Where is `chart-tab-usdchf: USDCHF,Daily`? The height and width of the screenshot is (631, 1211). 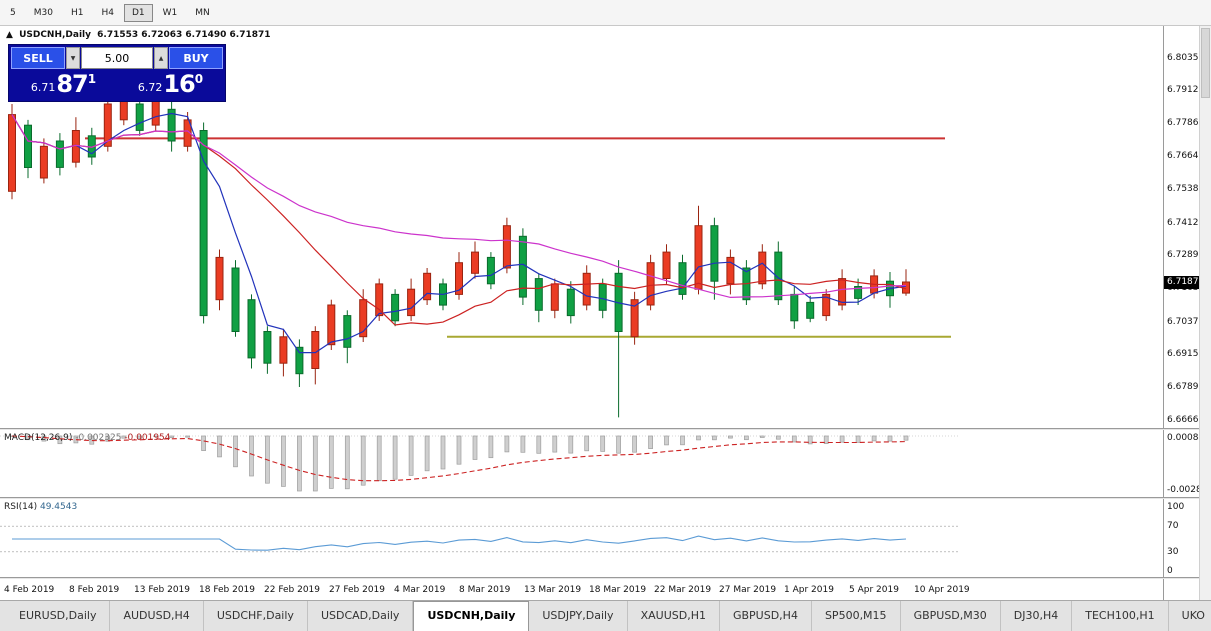 chart-tab-usdchf: USDCHF,Daily is located at coordinates (256, 616).